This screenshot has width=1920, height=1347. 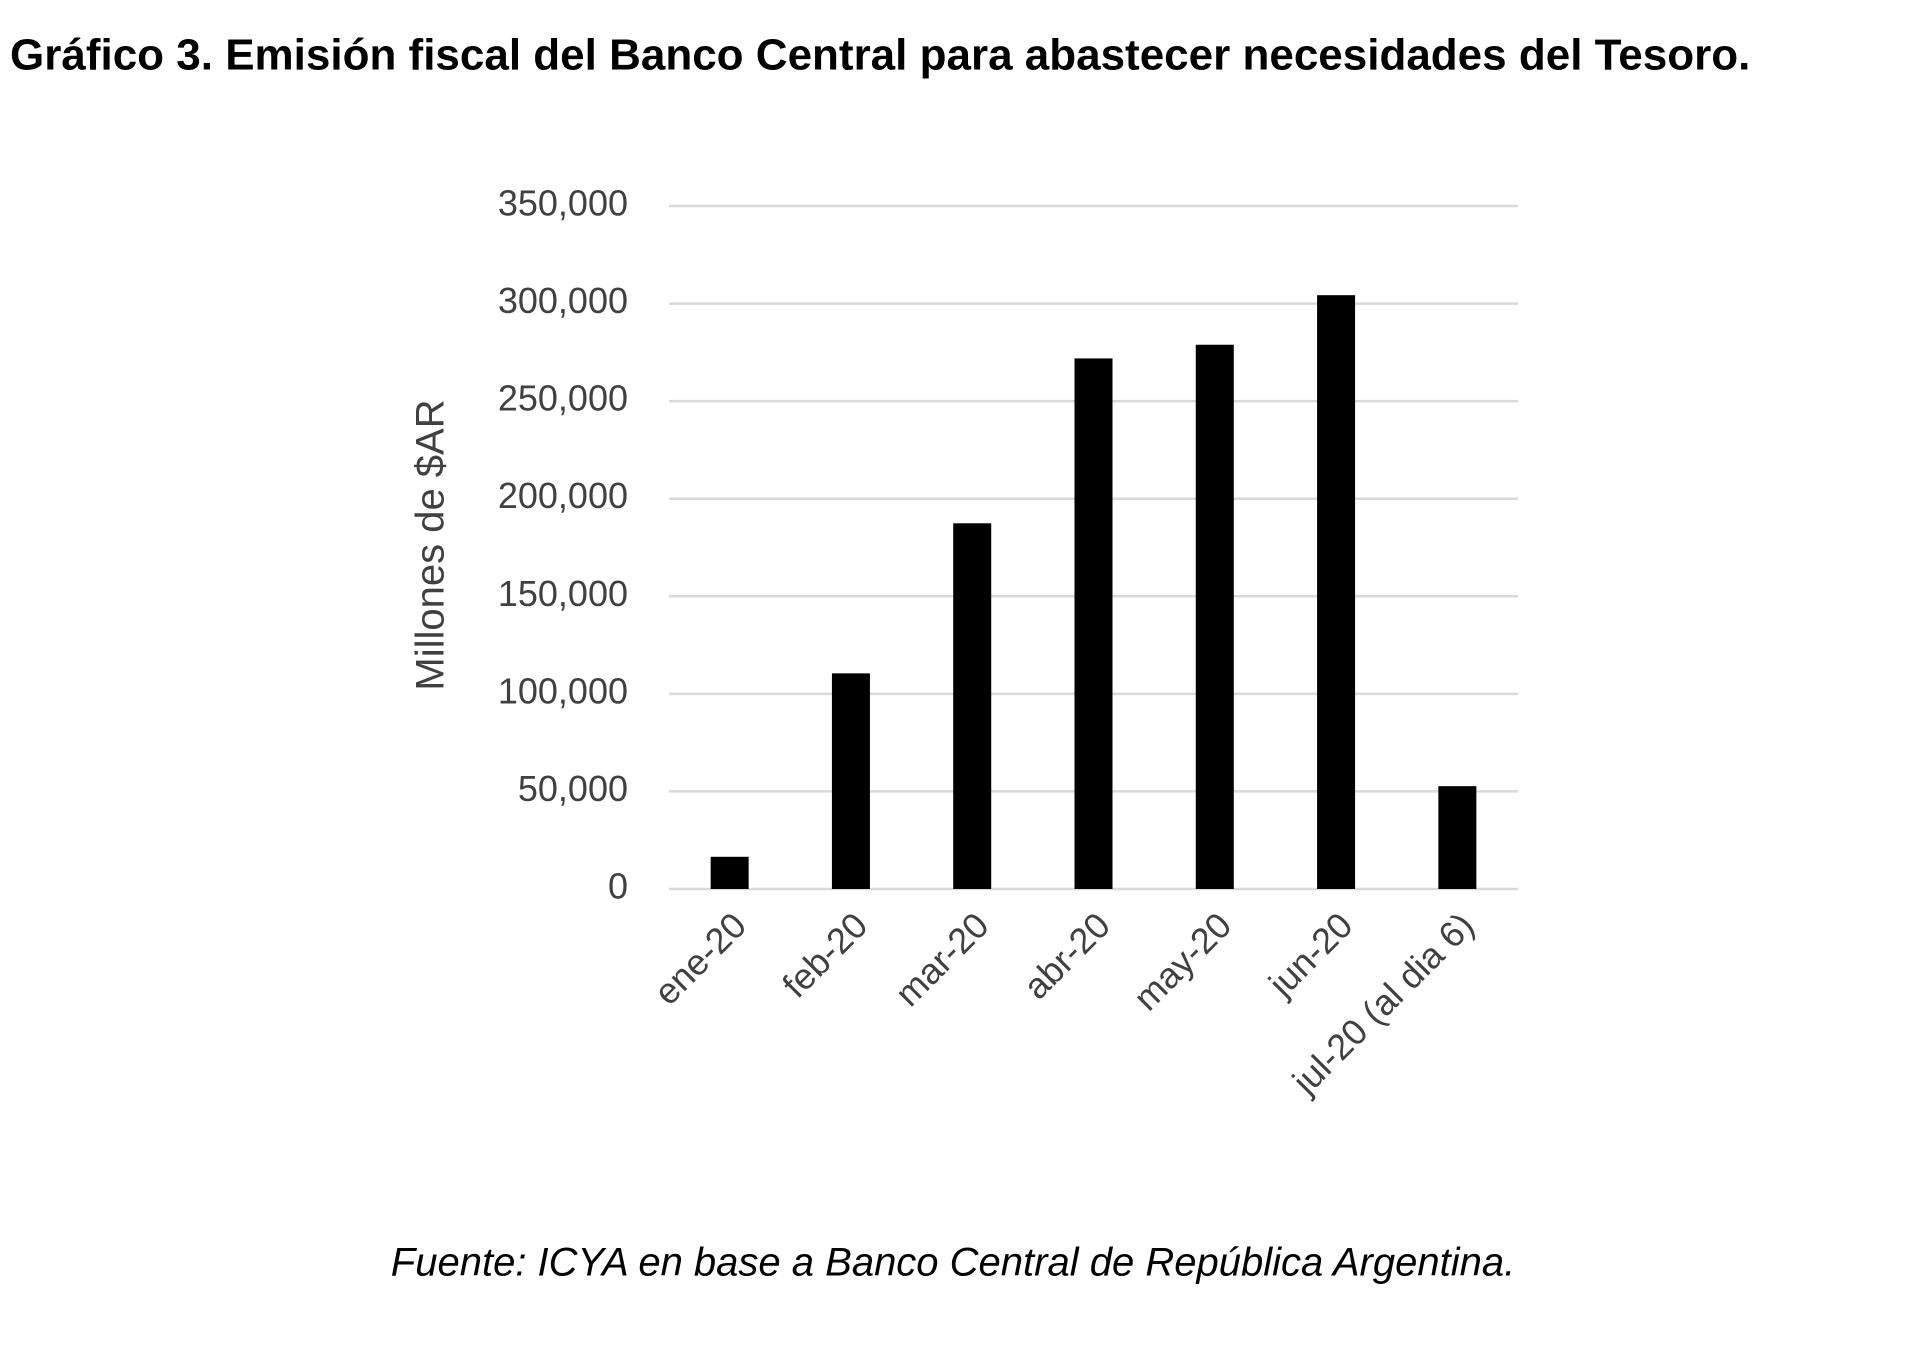 I want to click on y-tick-label: 200,000, so click(x=563, y=495).